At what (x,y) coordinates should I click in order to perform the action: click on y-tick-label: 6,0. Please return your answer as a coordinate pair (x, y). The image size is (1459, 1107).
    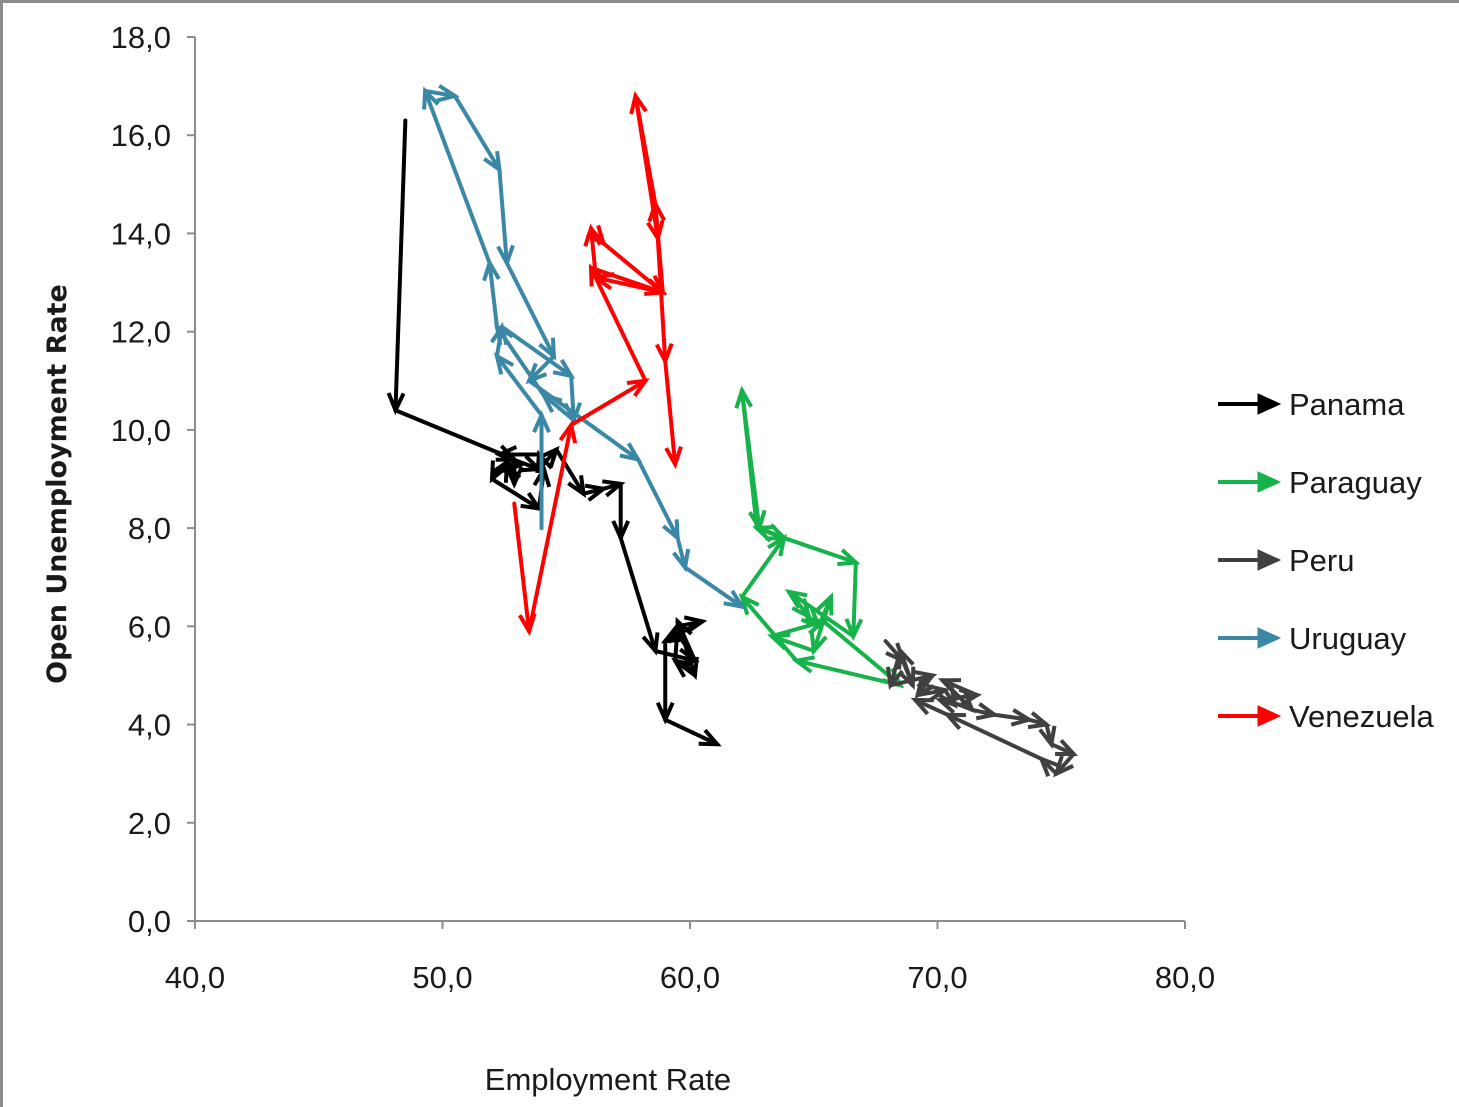
    Looking at the image, I should click on (149, 626).